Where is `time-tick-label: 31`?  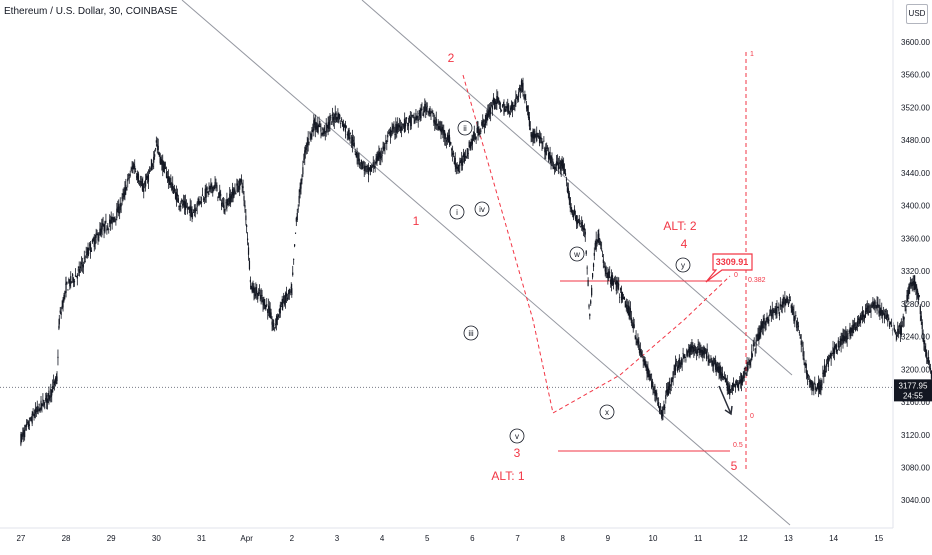 time-tick-label: 31 is located at coordinates (201, 538).